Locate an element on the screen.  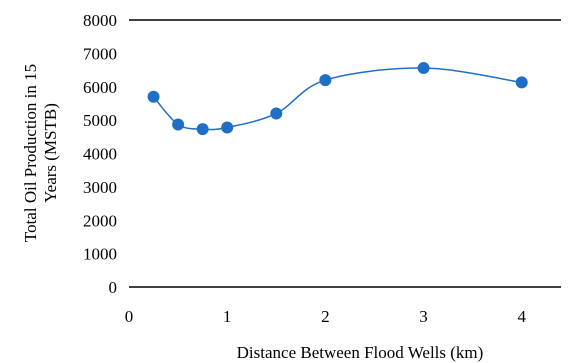
x-tick-label: 2 is located at coordinates (325, 316).